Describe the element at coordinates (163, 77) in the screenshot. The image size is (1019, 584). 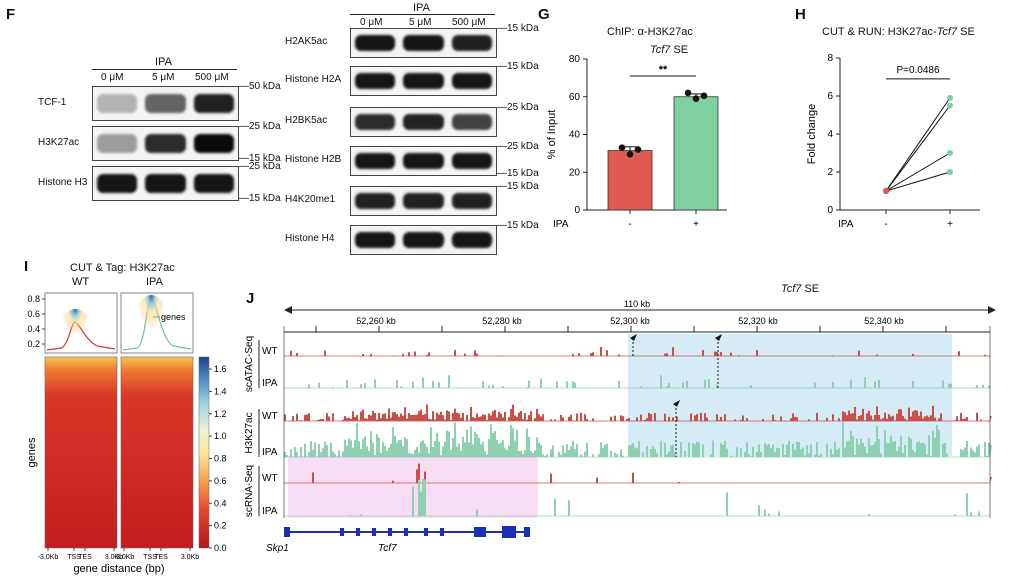
I see `left-blot-cond-1: 5 μM` at that location.